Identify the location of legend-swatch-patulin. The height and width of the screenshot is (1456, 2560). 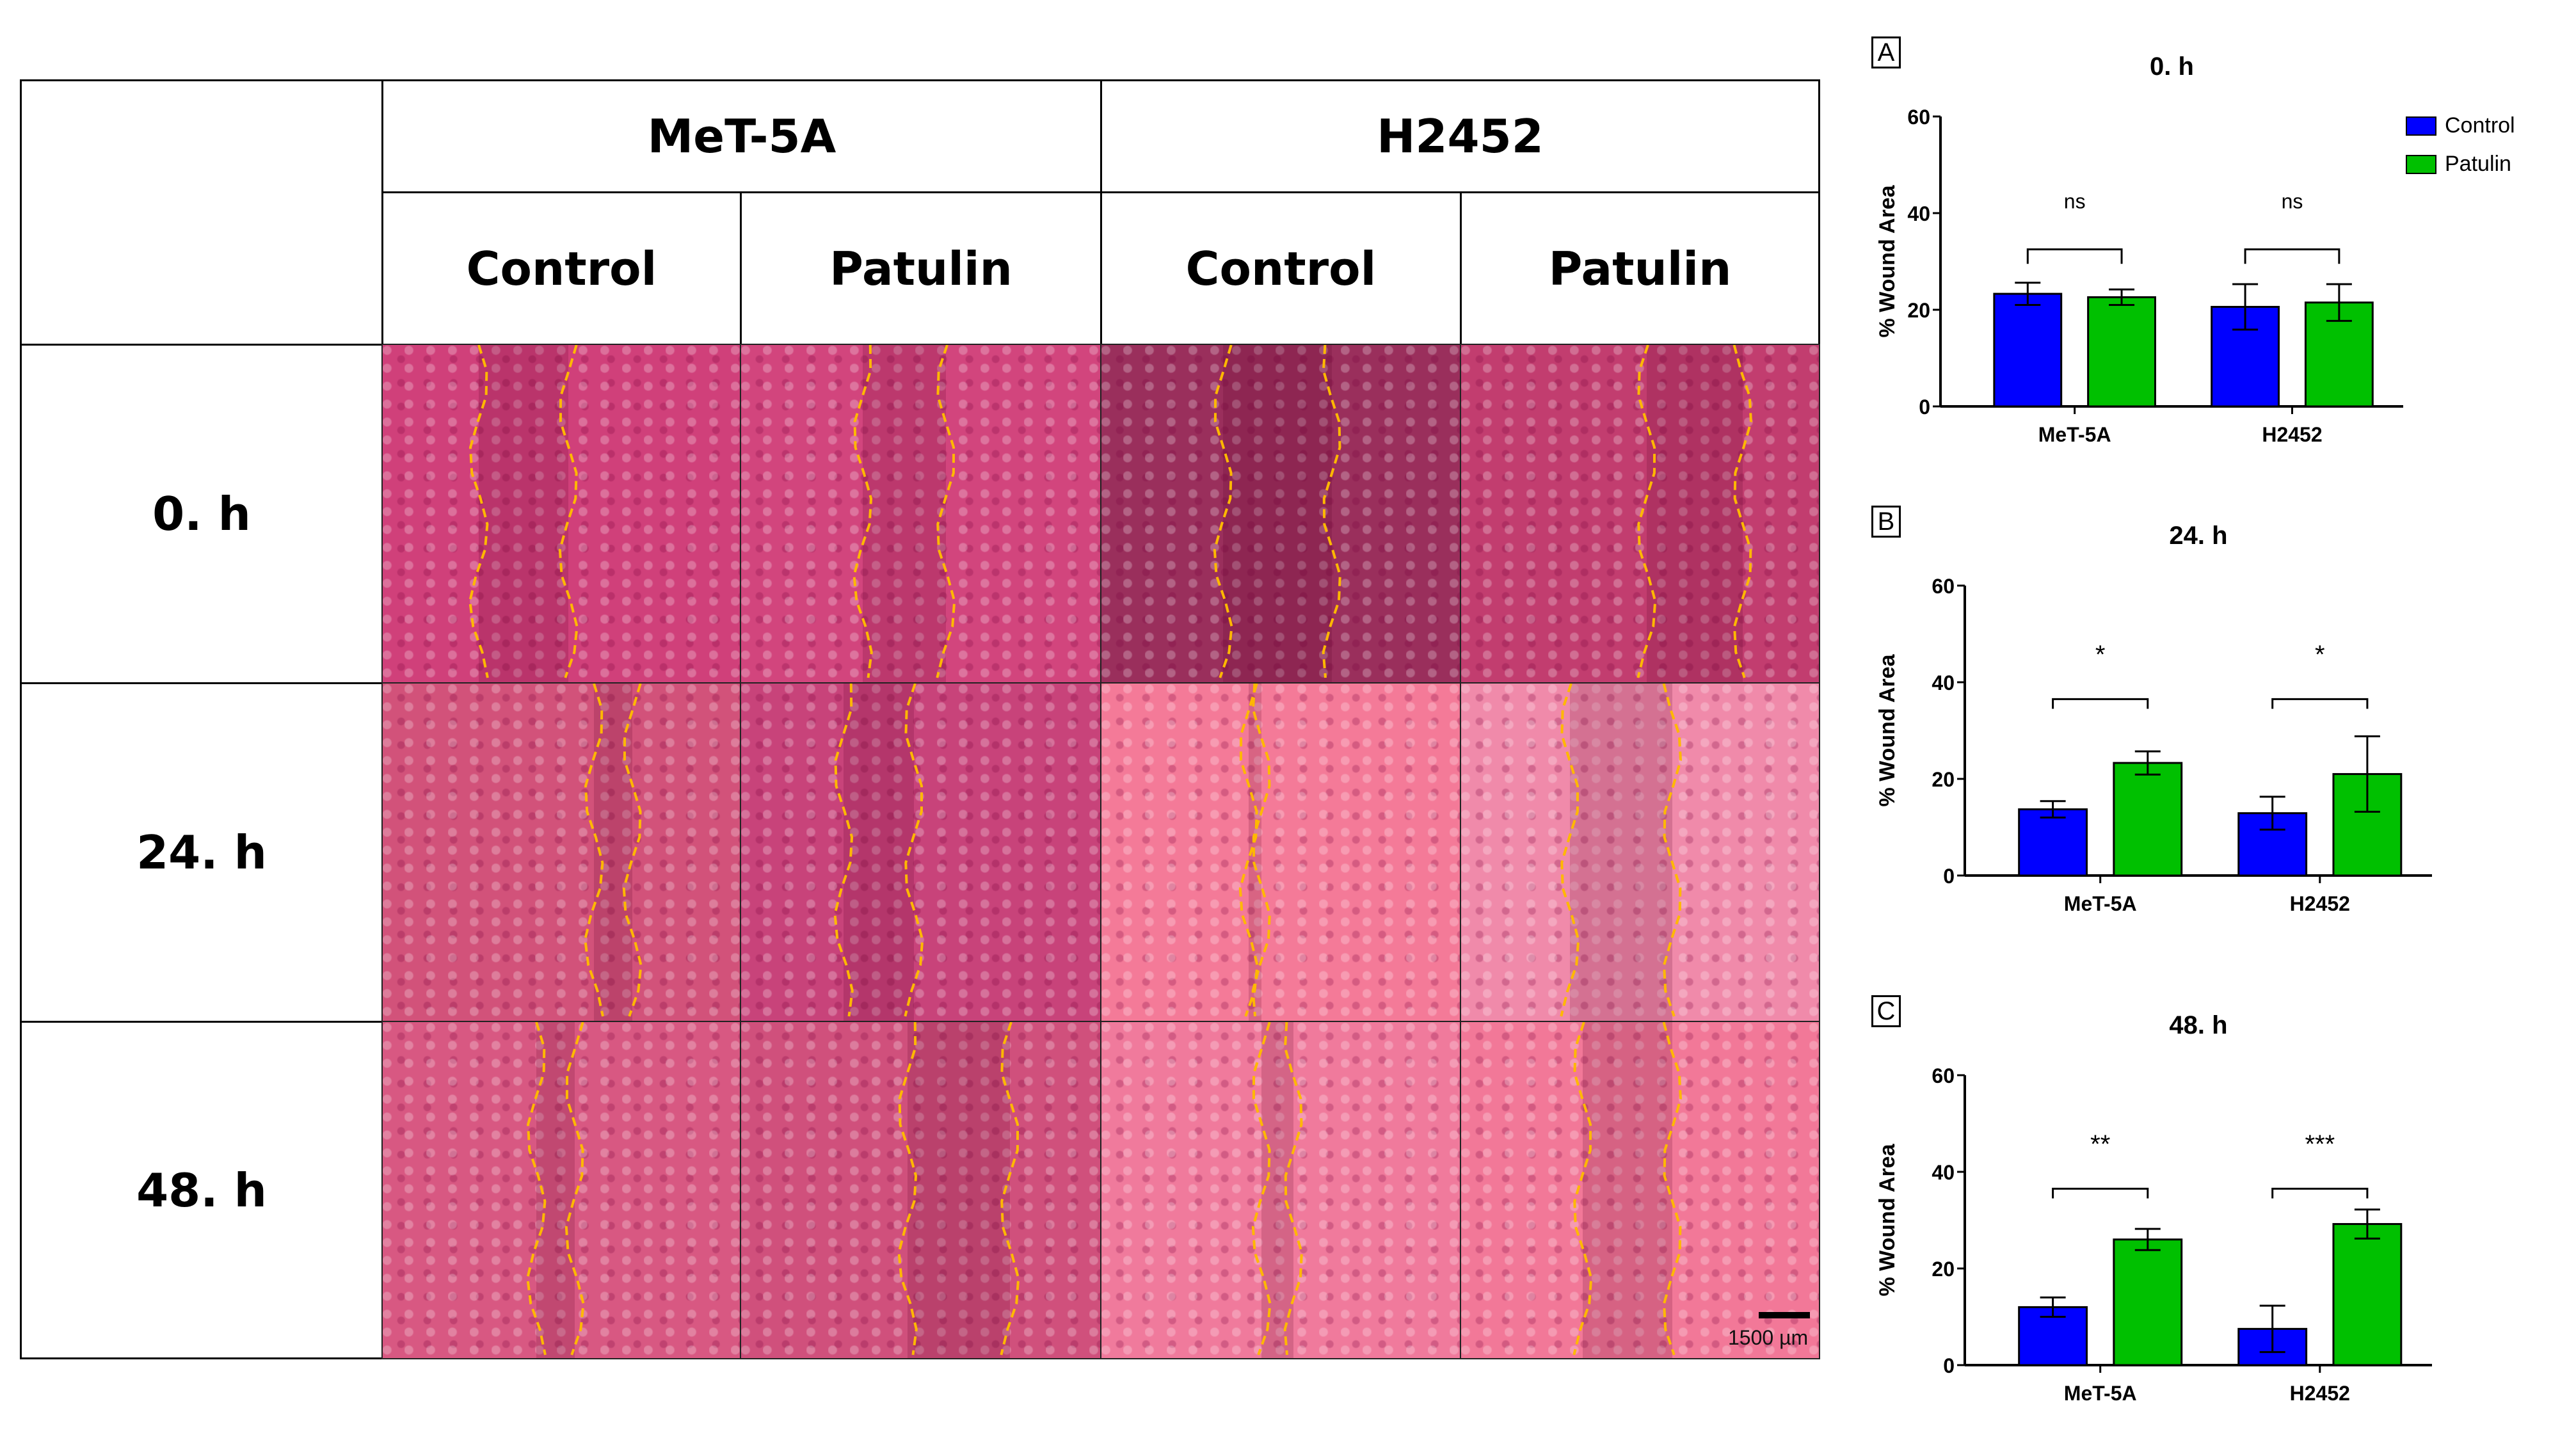
(2421, 164).